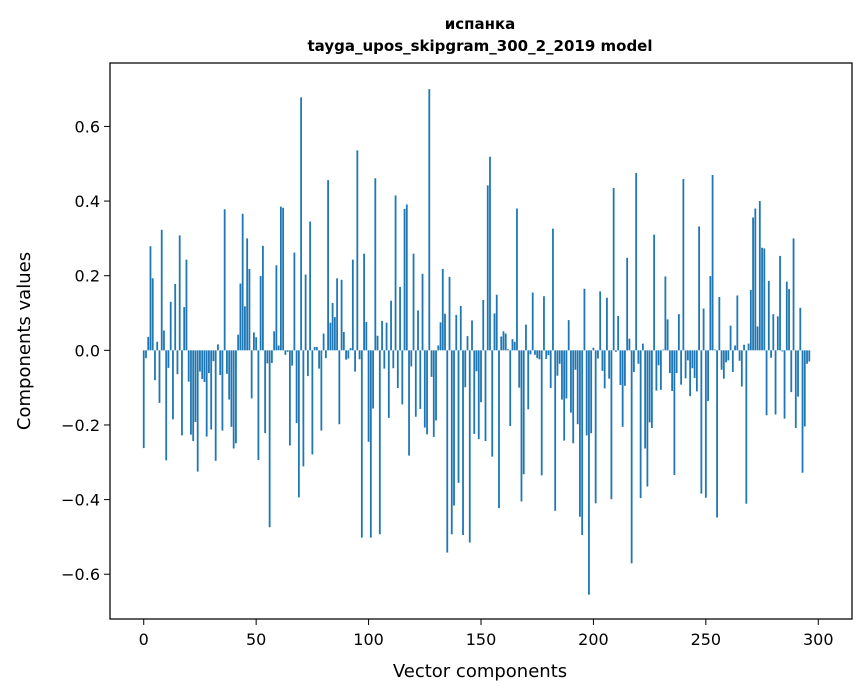 Image resolution: width=867 pixels, height=696 pixels. What do you see at coordinates (480, 46) in the screenshot?
I see `chart-subtitle: tayga_upos_skipgram_300_2_2019 model` at bounding box center [480, 46].